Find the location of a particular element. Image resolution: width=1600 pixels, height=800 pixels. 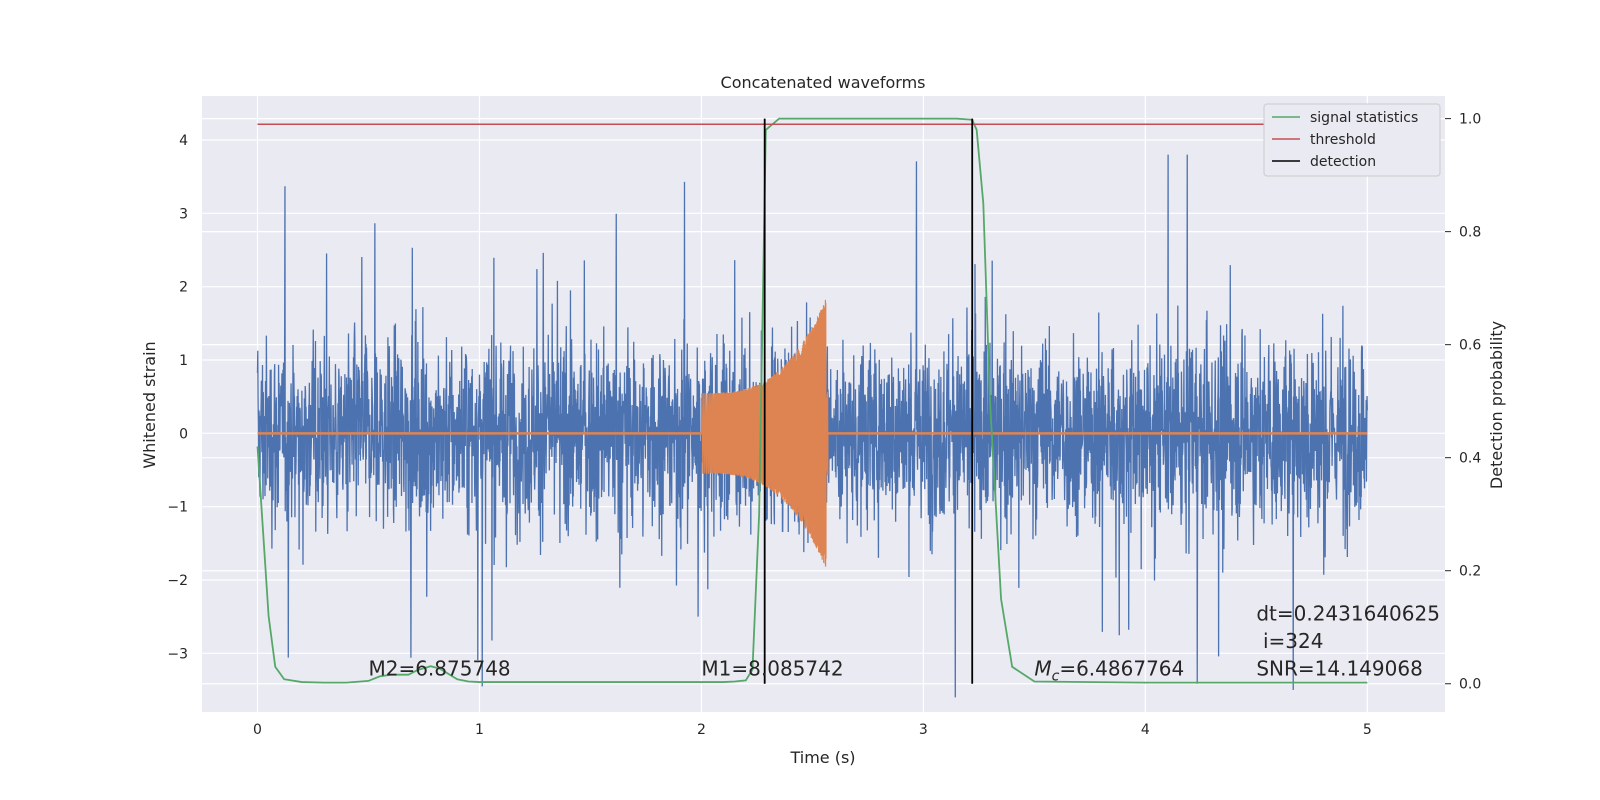

y-tick-label: −1 is located at coordinates (177, 508).